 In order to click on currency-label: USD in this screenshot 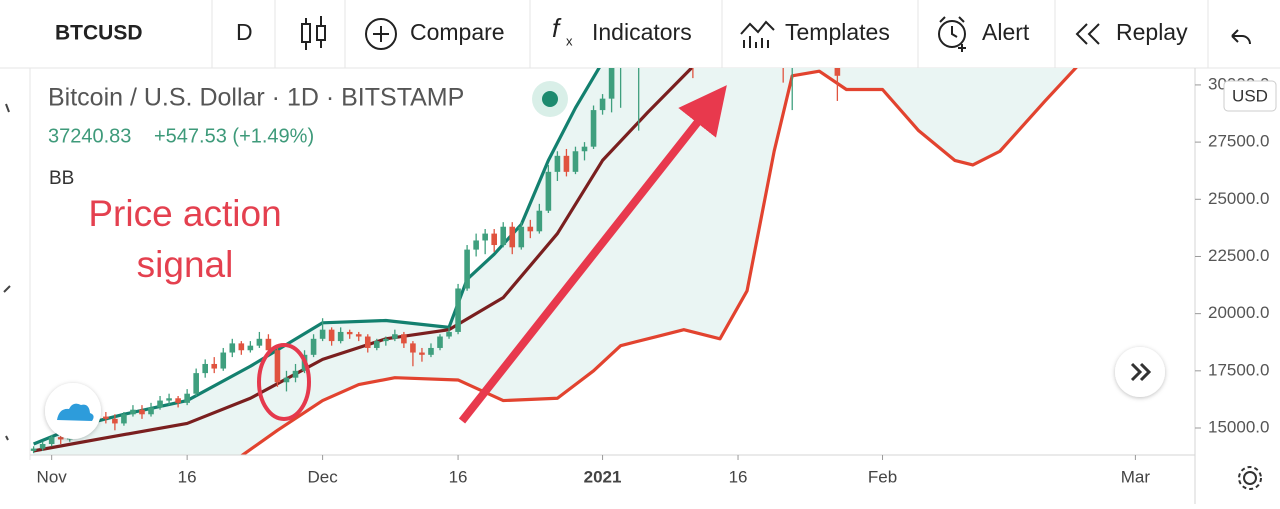, I will do `click(1250, 95)`.